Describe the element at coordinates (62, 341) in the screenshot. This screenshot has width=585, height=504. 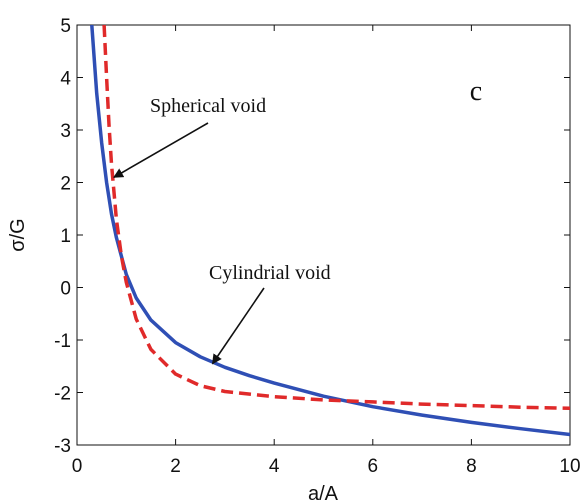
I see `y-tick-label: -1` at that location.